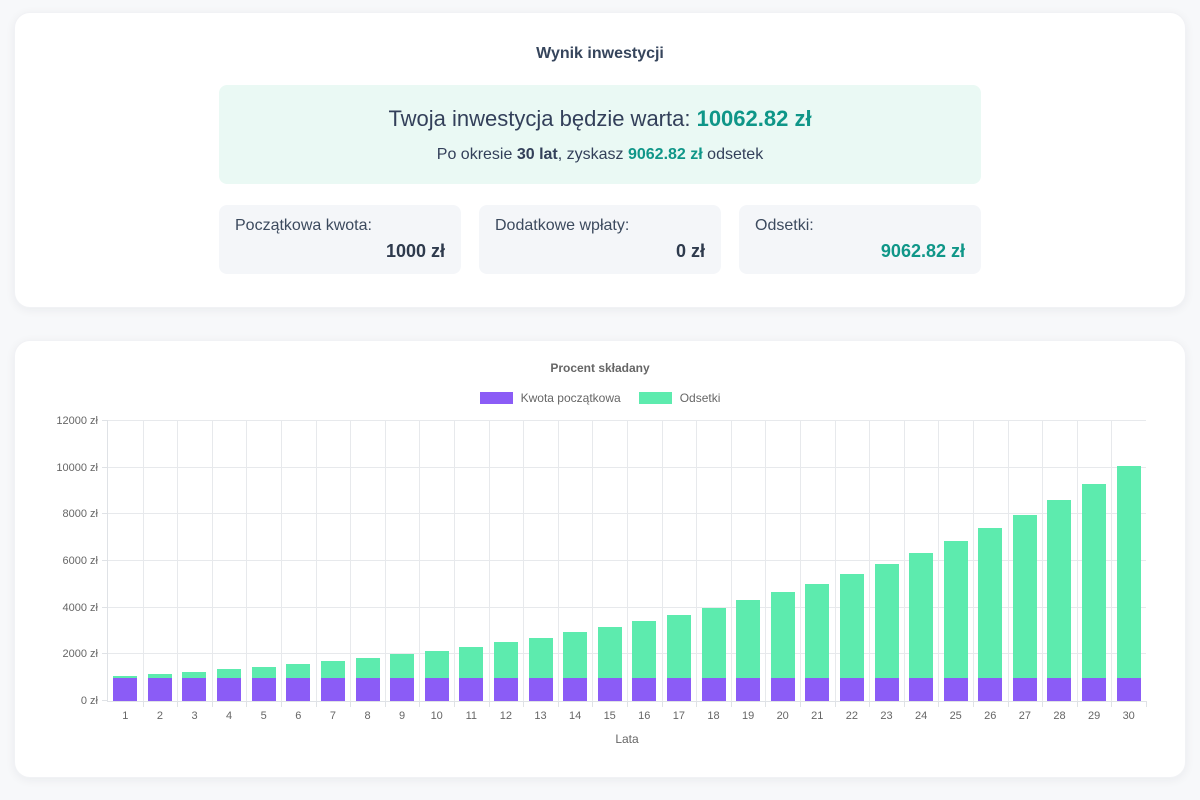 This screenshot has height=800, width=1200. I want to click on legend-label: Odsetki, so click(700, 398).